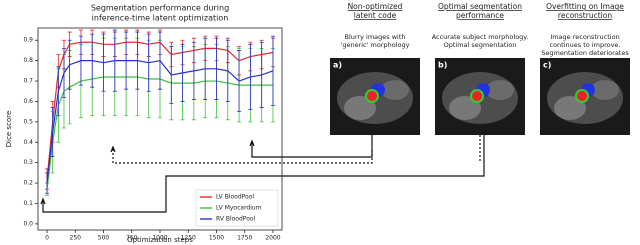 The image size is (640, 245). Describe the element at coordinates (244, 238) in the screenshot. I see `x-tick-label: 1750` at that location.